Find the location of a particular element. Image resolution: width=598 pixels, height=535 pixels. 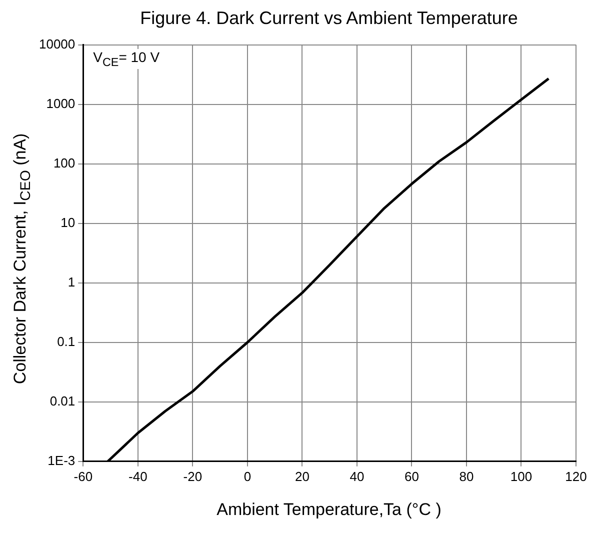

x-axis-title: Ambient Temperature,Ta (°C ) is located at coordinates (329, 510).